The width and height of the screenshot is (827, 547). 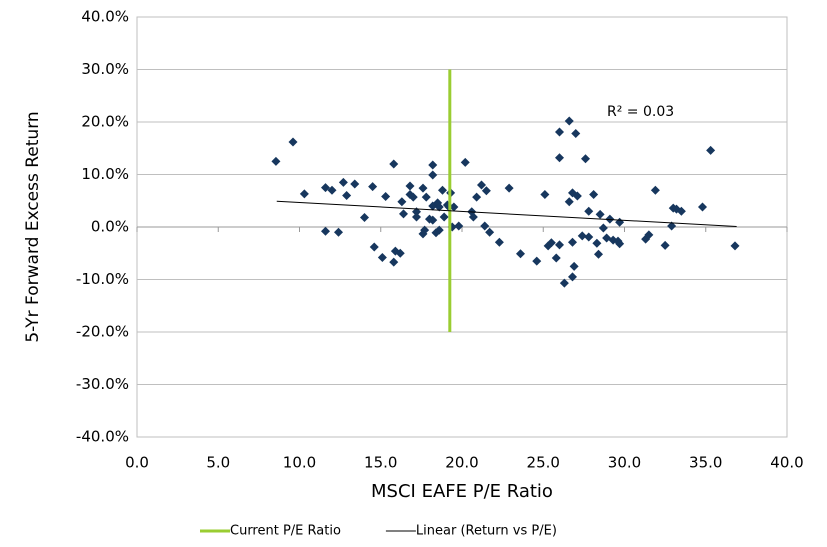 I want to click on x-tick-label: 0.0, so click(x=137, y=463).